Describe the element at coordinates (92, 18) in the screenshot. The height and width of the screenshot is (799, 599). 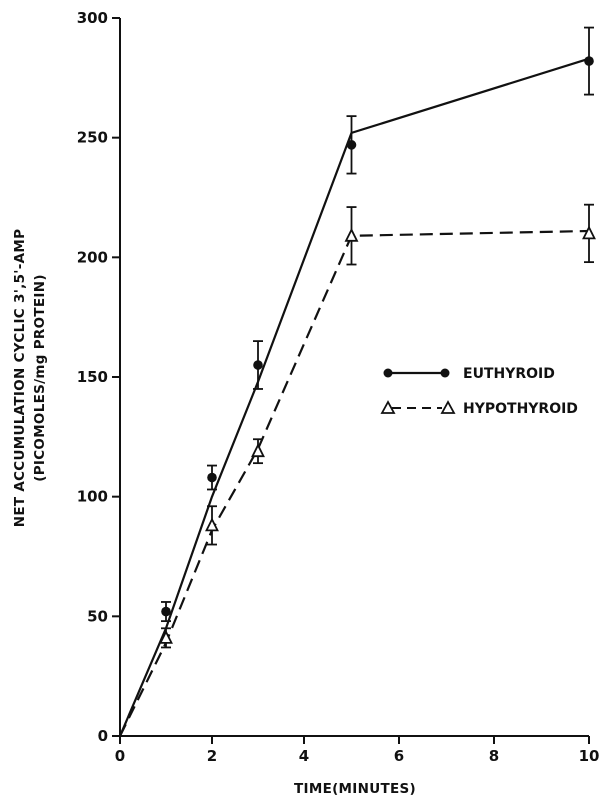
I see `y-tick-label: 300` at that location.